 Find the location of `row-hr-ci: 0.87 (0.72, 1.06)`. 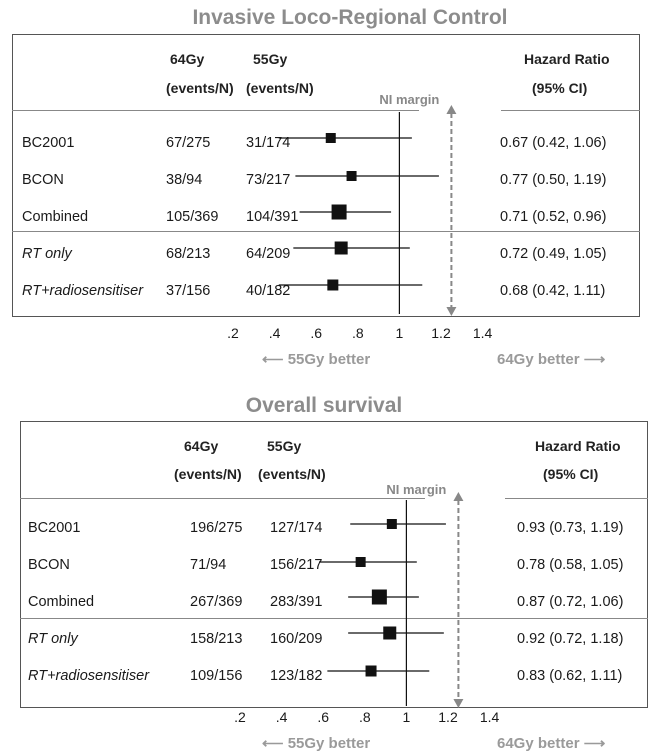

row-hr-ci: 0.87 (0.72, 1.06) is located at coordinates (570, 602).